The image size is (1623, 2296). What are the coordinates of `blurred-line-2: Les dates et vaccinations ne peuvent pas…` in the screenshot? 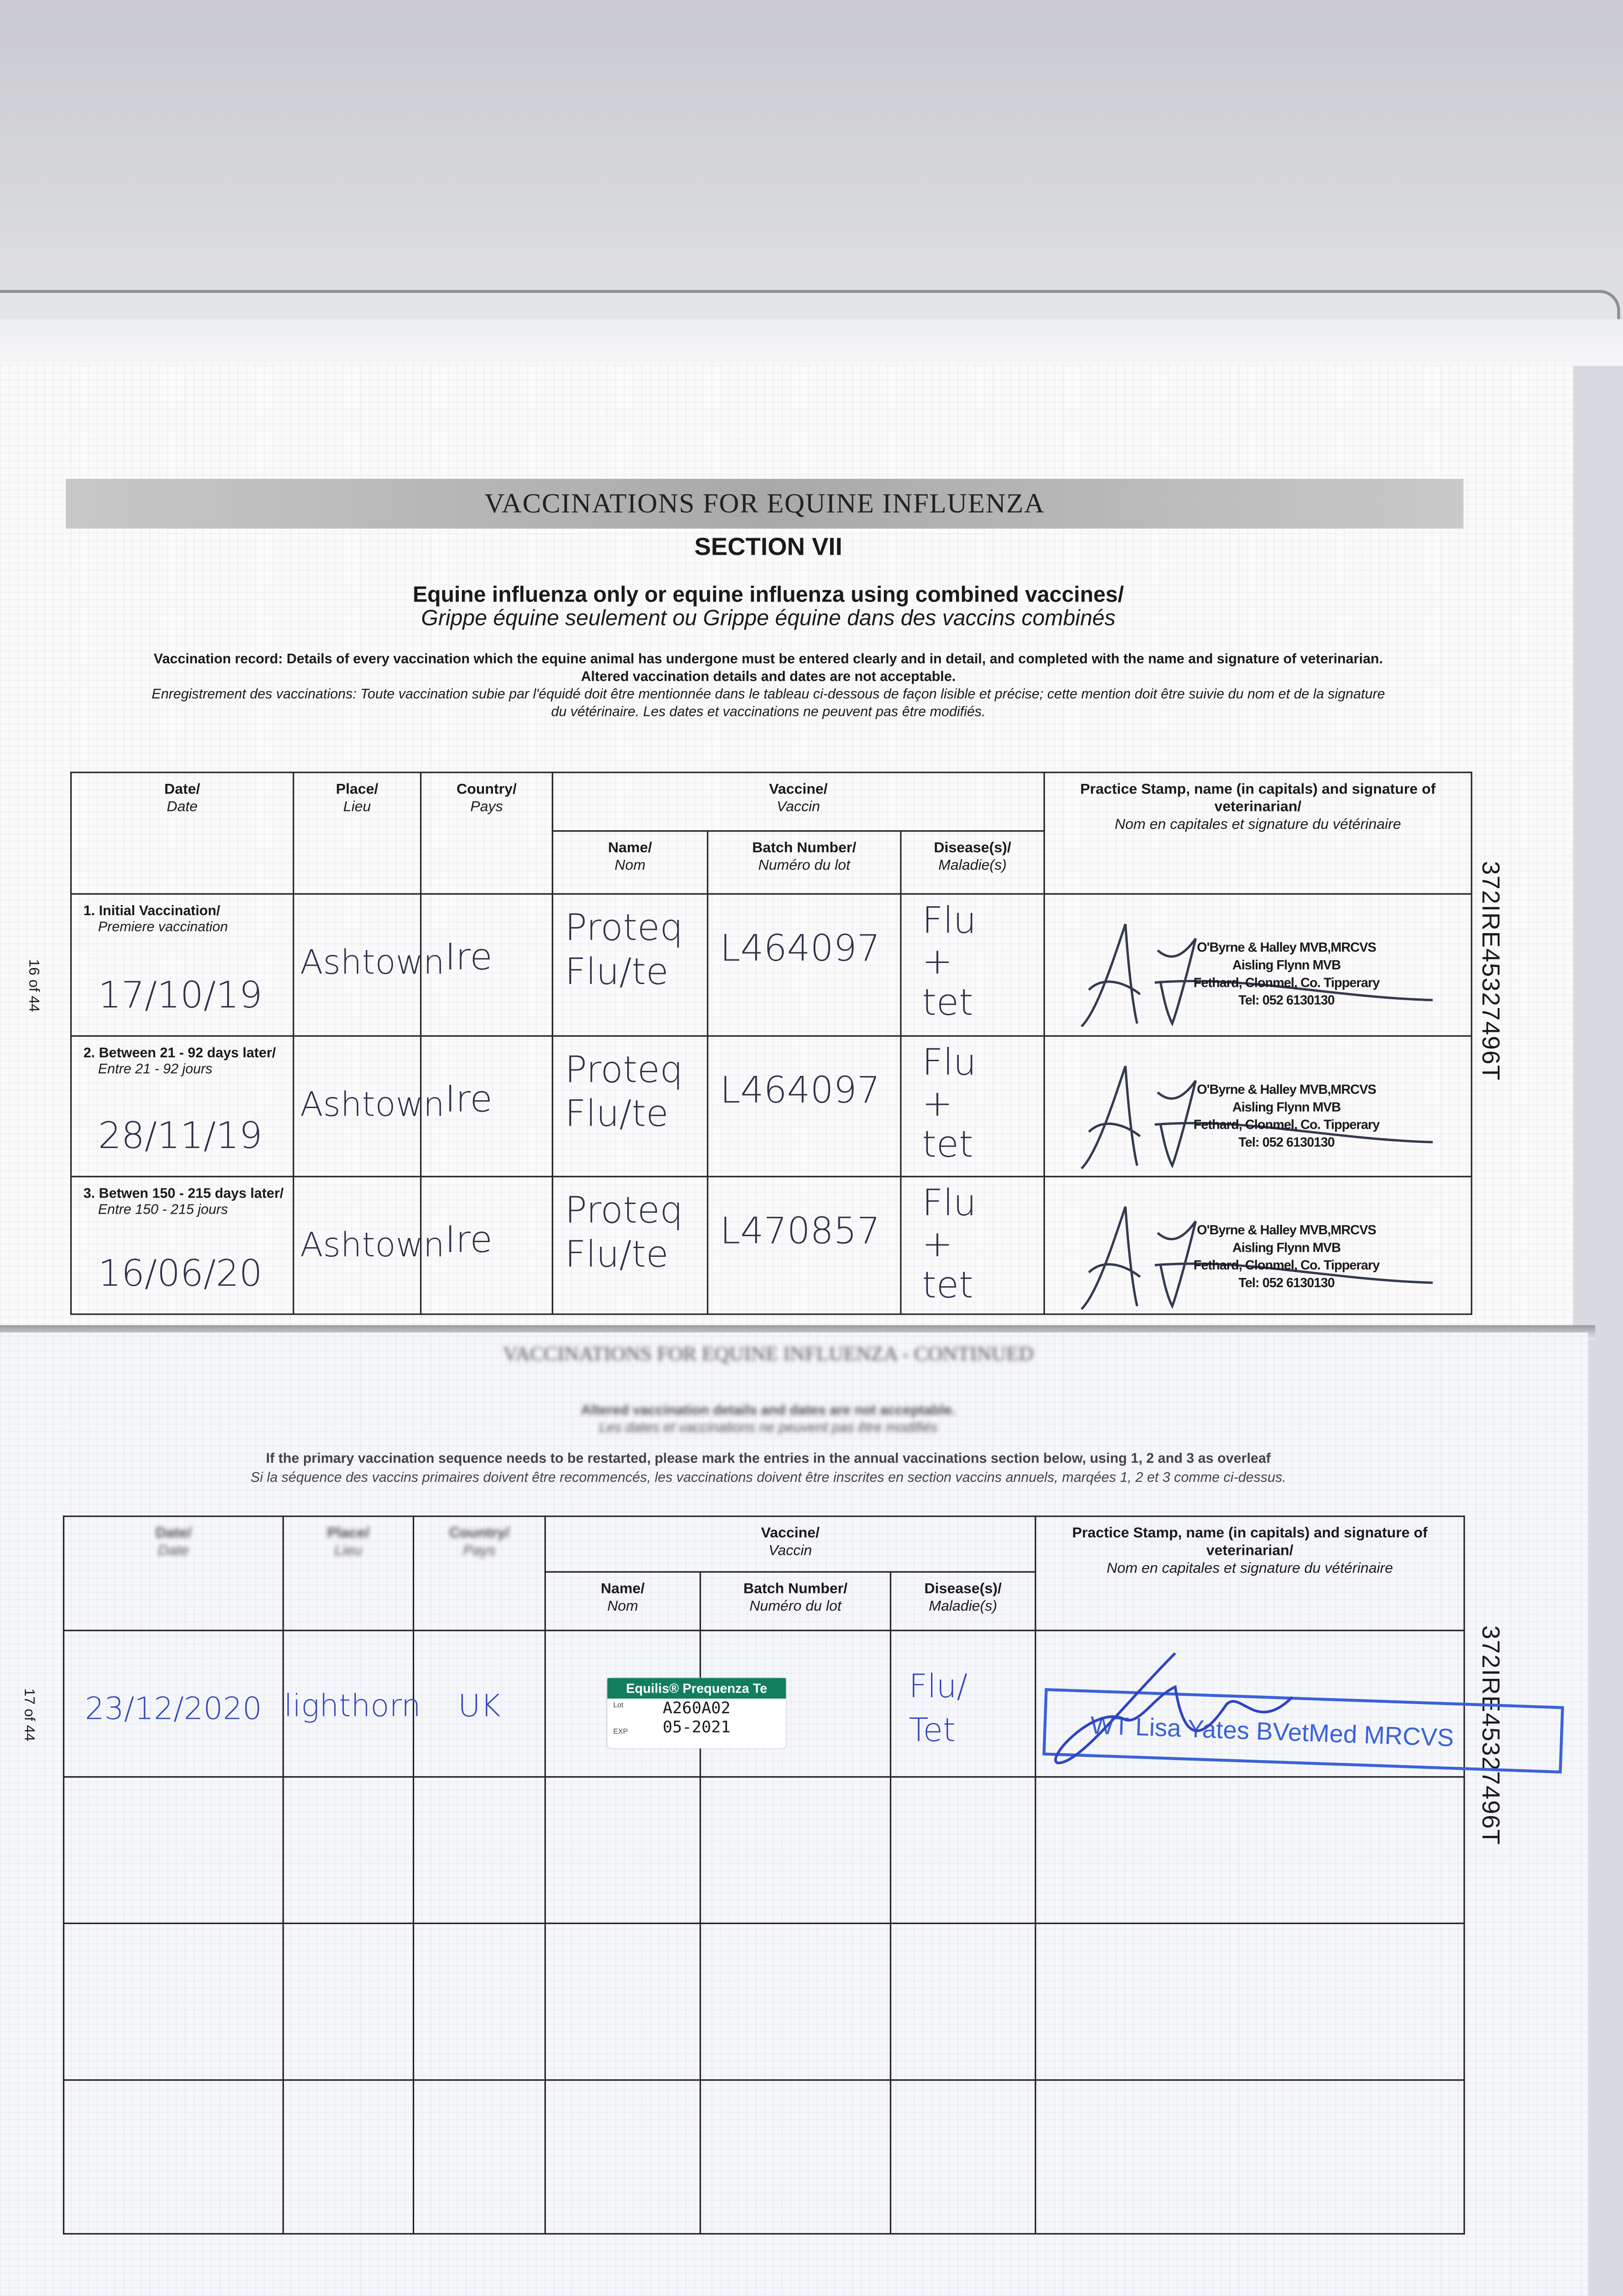 It's located at (768, 1429).